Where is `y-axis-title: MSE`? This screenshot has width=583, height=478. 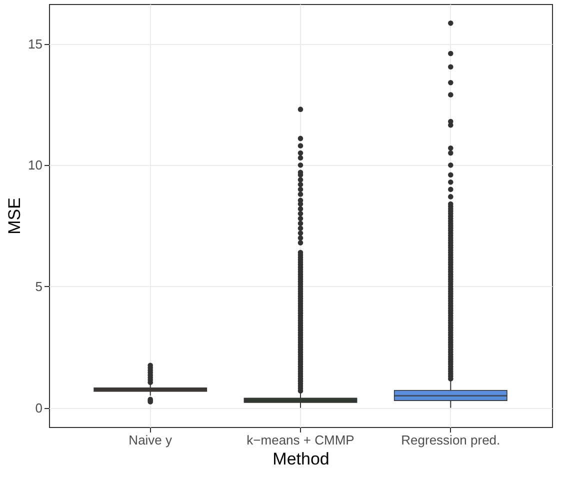
y-axis-title: MSE is located at coordinates (14, 216).